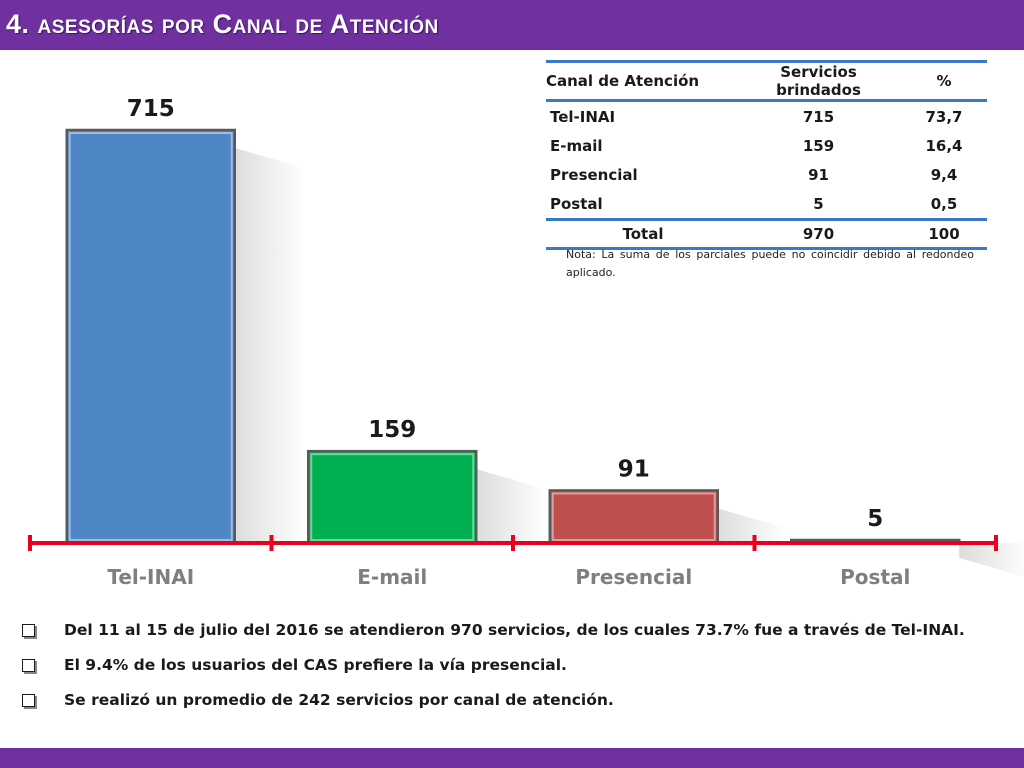 The width and height of the screenshot is (1024, 768). Describe the element at coordinates (150, 577) in the screenshot. I see `category-label: Tel-INAI` at that location.